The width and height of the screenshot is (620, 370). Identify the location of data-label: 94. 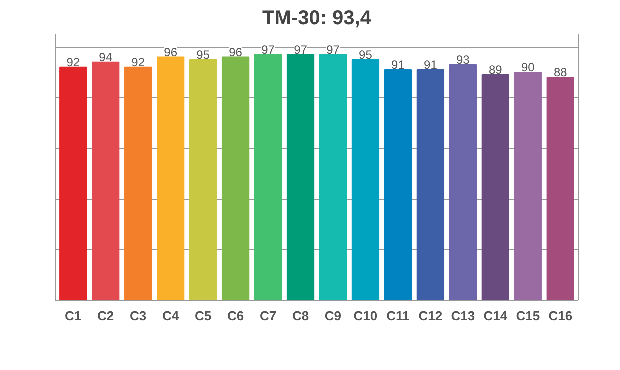
(106, 57).